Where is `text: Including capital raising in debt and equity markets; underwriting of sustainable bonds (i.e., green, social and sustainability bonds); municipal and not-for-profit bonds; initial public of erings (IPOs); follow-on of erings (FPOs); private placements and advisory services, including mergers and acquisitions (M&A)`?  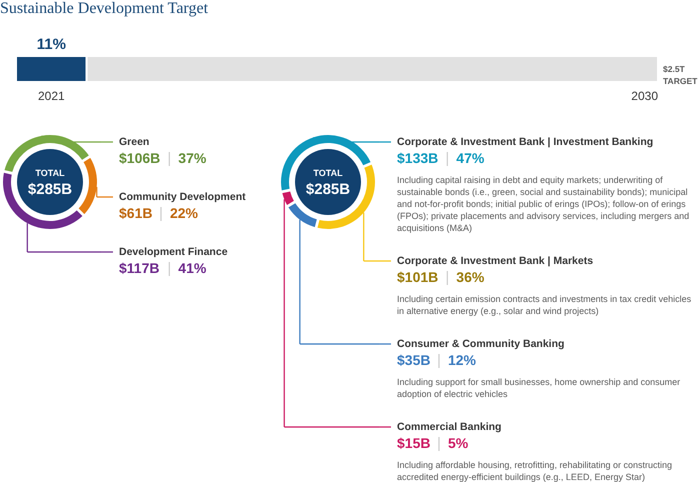
text: Including capital raising in debt and equity markets; underwriting of sustainable bonds (i.e., green, social and sustainability bonds); municipal and not-for-profit bonds; initial public of erings (IPOs); follow-on of erings (FPOs); private placements and advisory services, including mergers and acquisitions (M&A) is located at coordinates (543, 204).